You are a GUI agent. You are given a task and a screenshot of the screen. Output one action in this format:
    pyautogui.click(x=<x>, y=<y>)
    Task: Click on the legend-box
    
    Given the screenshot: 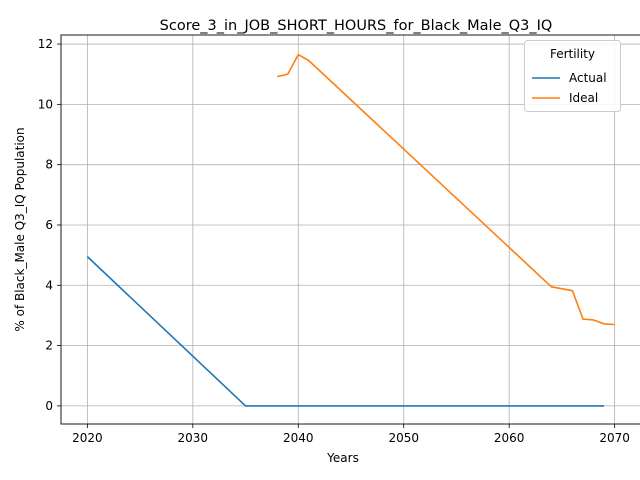 What is the action you would take?
    pyautogui.click(x=572, y=76)
    